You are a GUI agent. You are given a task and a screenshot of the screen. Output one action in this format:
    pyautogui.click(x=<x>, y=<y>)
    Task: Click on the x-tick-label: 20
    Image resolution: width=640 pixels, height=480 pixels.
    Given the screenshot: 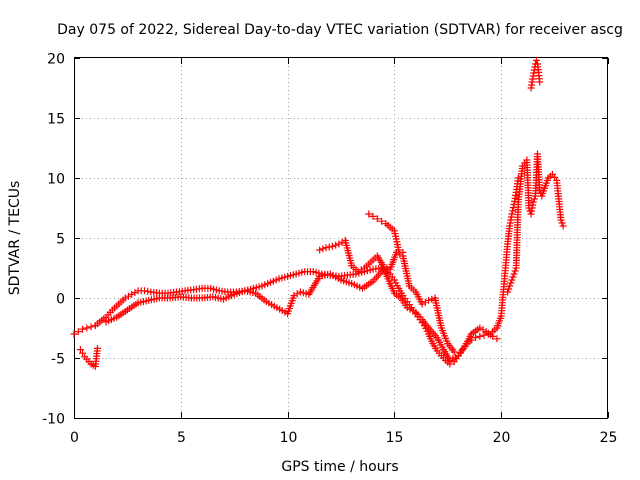 What is the action you would take?
    pyautogui.click(x=502, y=438)
    